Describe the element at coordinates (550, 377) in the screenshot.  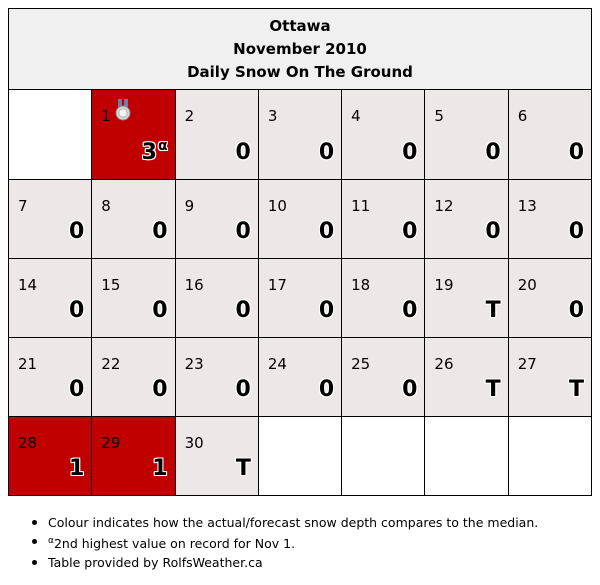
I see `day-cell: 27 T` at that location.